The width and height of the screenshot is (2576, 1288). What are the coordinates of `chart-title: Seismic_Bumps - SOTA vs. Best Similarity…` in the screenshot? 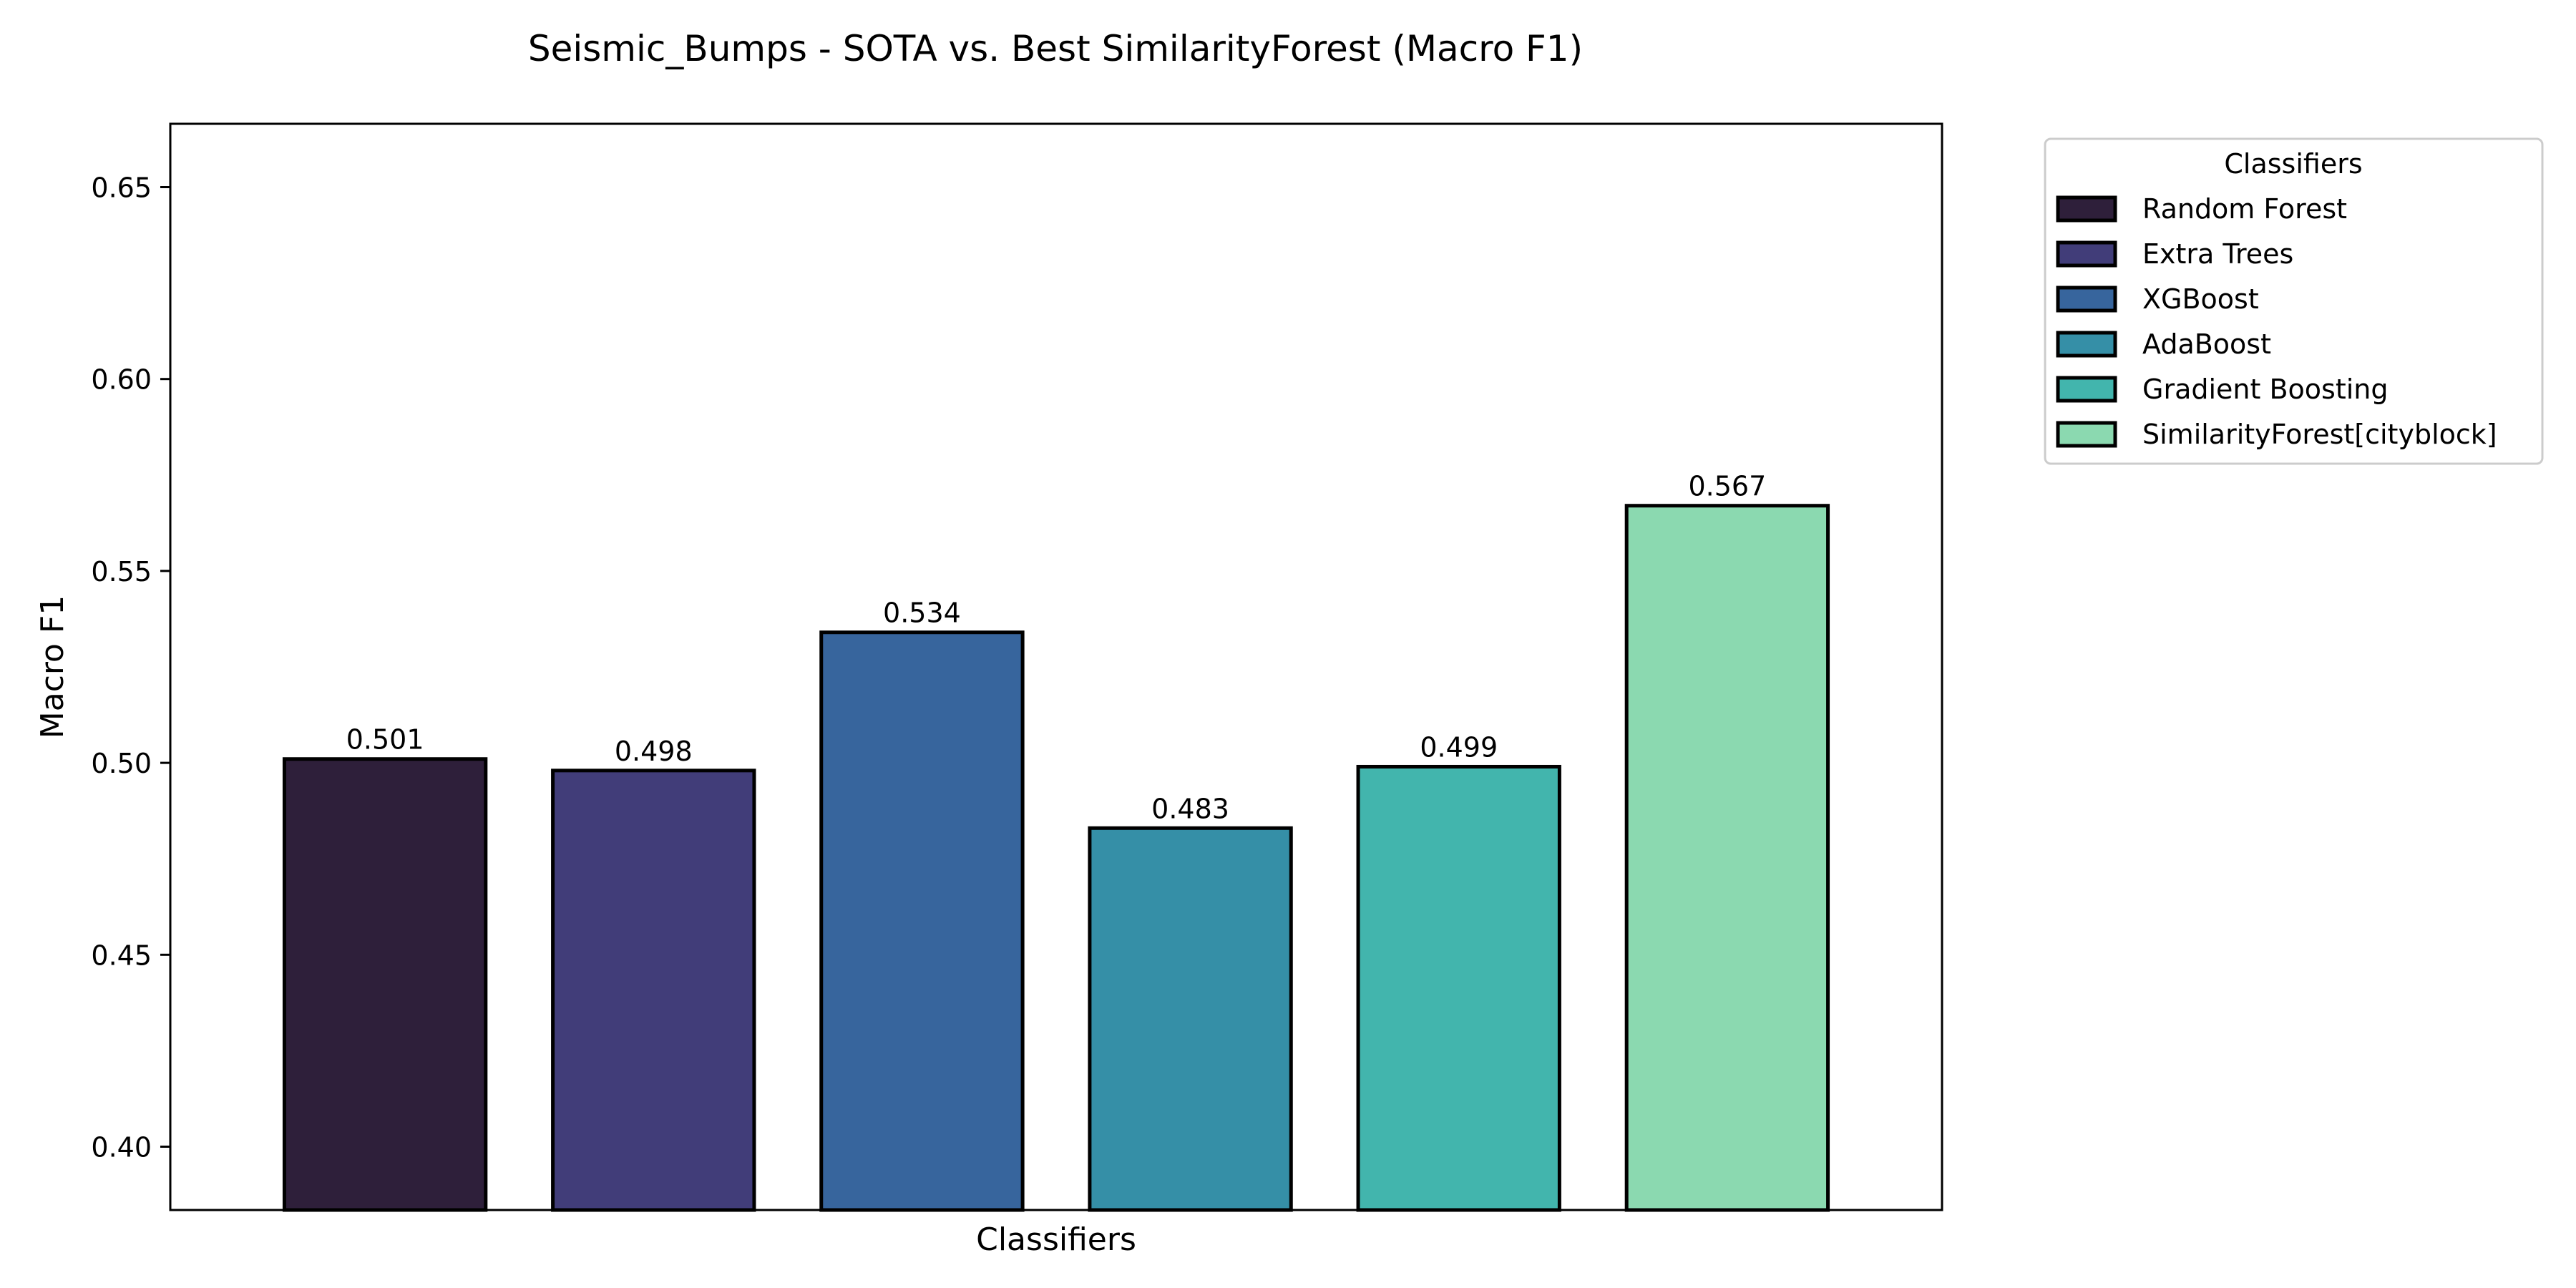 It's located at (1055, 48).